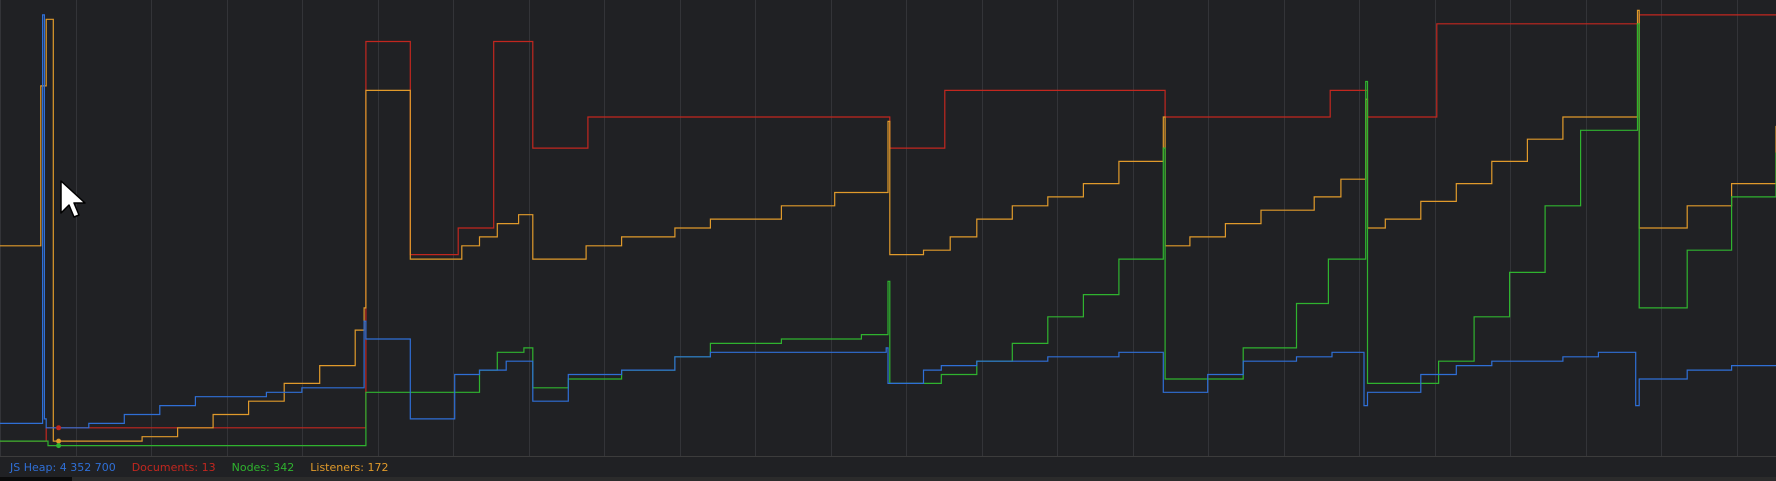  What do you see at coordinates (166, 467) in the screenshot?
I see `legend-documents-label: Documents:` at bounding box center [166, 467].